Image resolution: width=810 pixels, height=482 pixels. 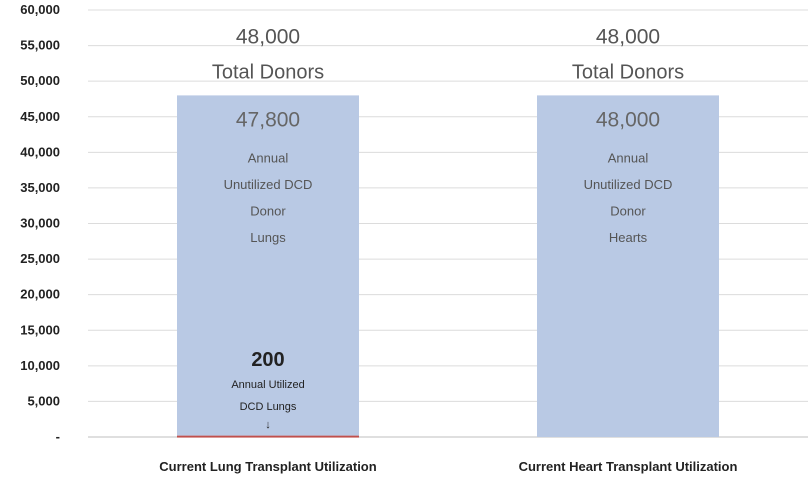 I want to click on y-tick-label-0: -, so click(x=58, y=436).